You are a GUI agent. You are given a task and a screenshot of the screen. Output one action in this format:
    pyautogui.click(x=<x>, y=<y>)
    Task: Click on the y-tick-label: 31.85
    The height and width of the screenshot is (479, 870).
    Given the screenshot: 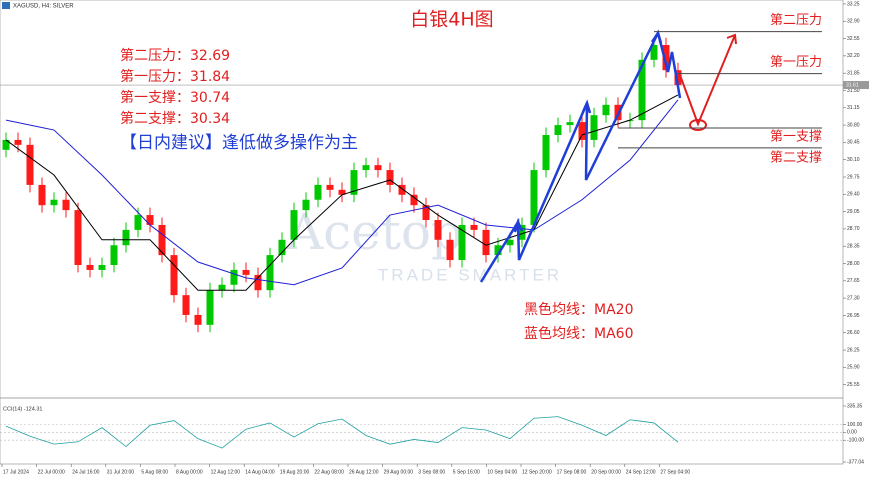 What is the action you would take?
    pyautogui.click(x=853, y=73)
    